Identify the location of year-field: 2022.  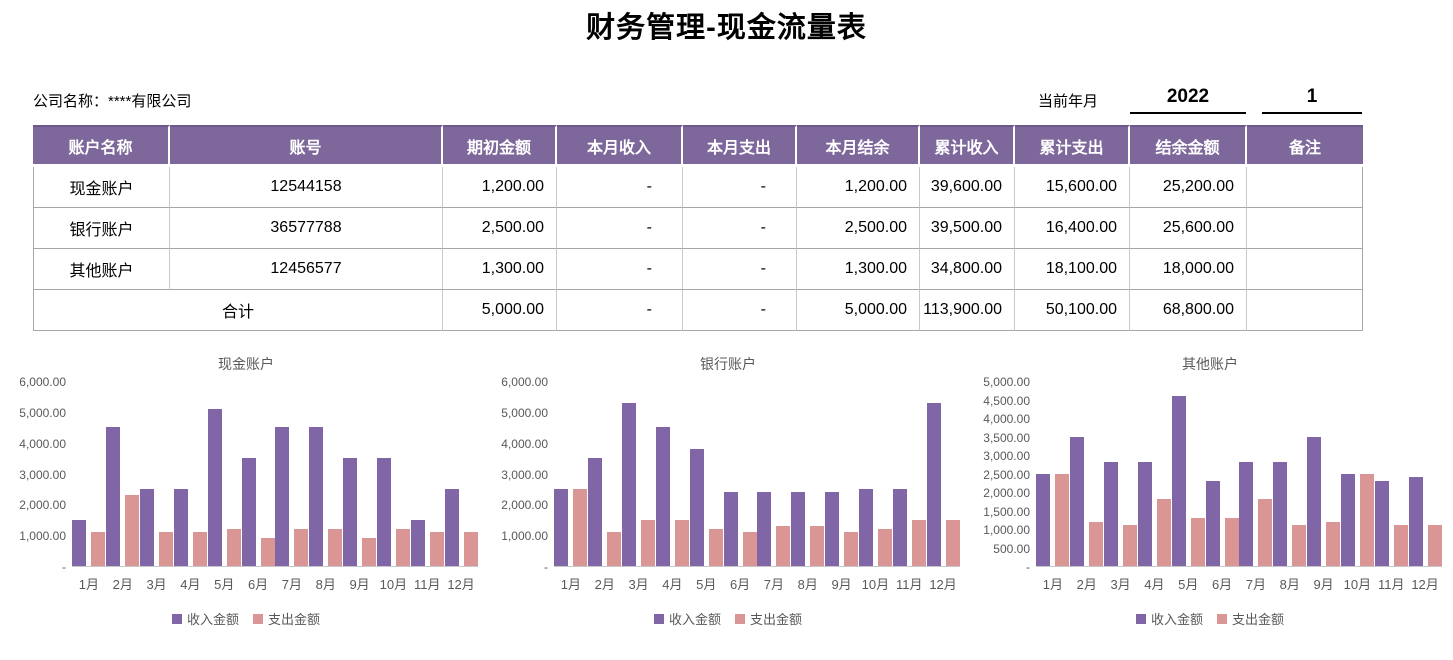
(1188, 100).